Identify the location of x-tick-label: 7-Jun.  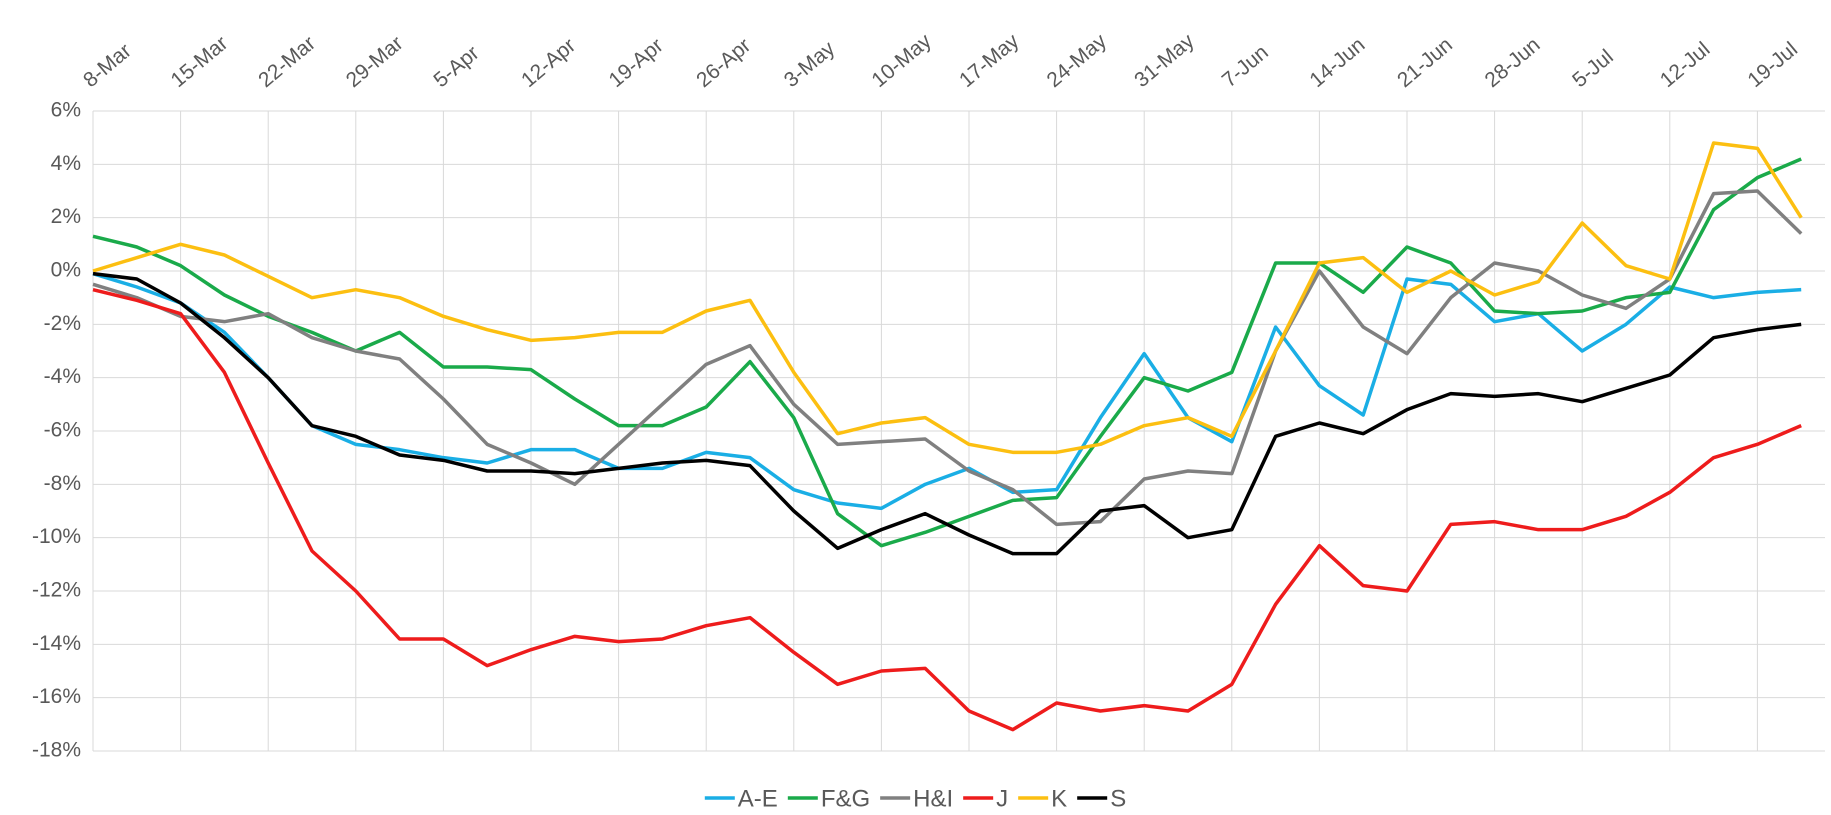
(1245, 66).